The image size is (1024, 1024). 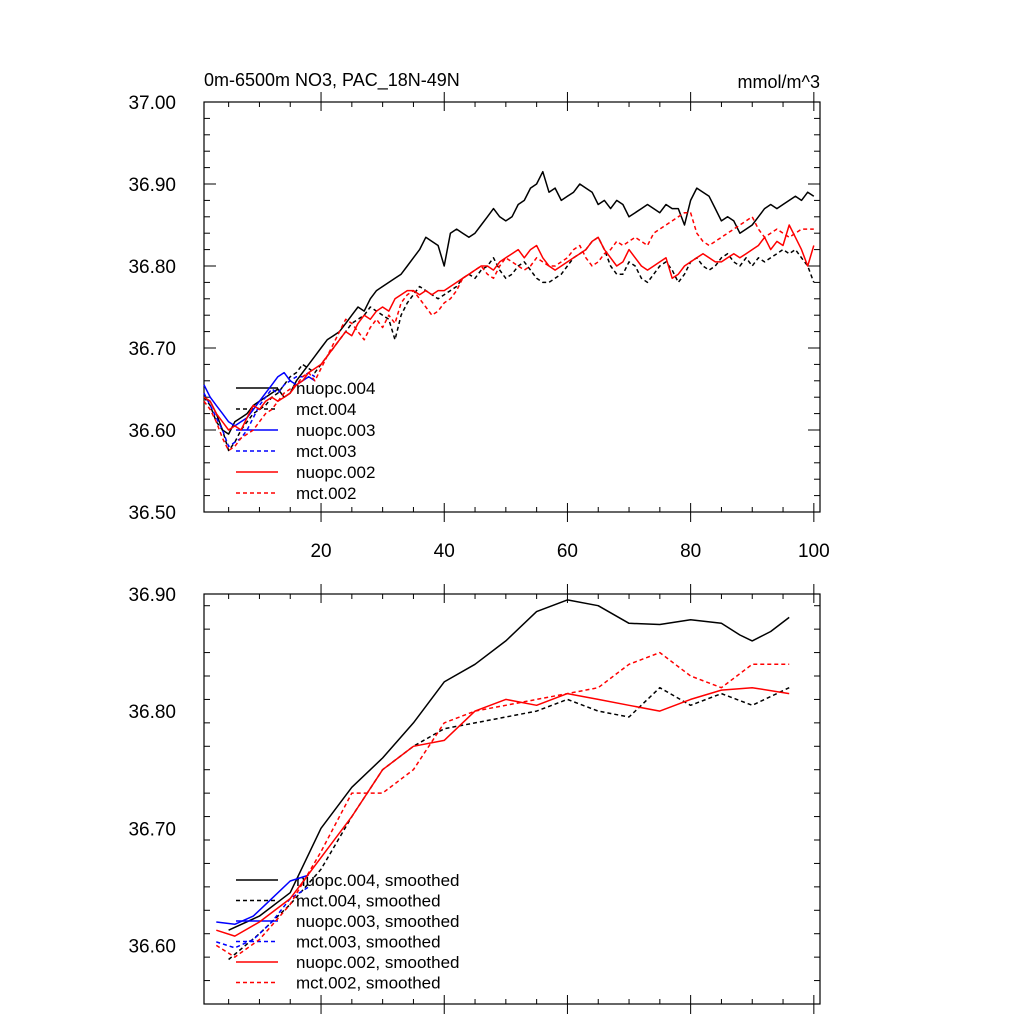 I want to click on y-tick-label: 36.50, so click(x=152, y=513).